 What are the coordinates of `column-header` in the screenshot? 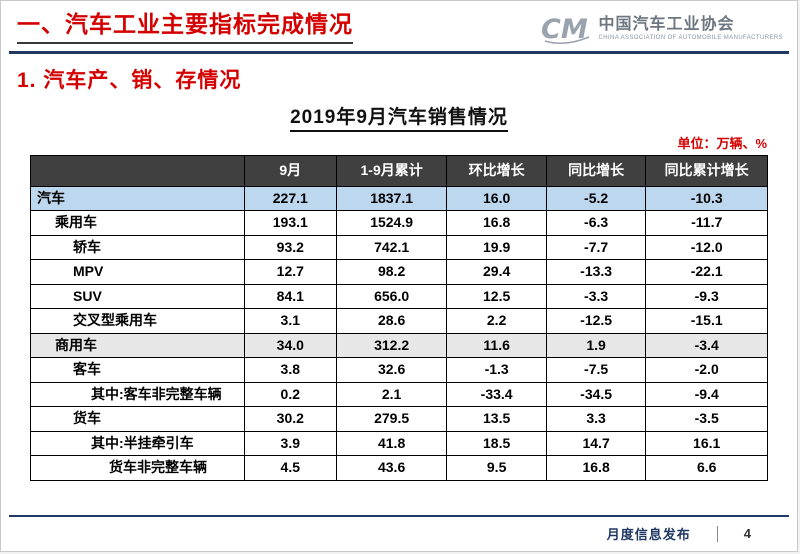 It's located at (137, 171).